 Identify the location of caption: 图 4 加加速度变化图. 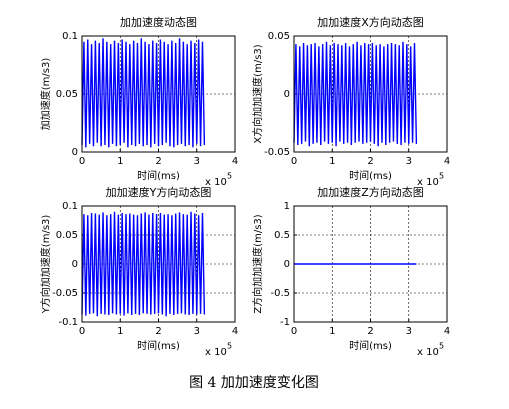
(254, 383).